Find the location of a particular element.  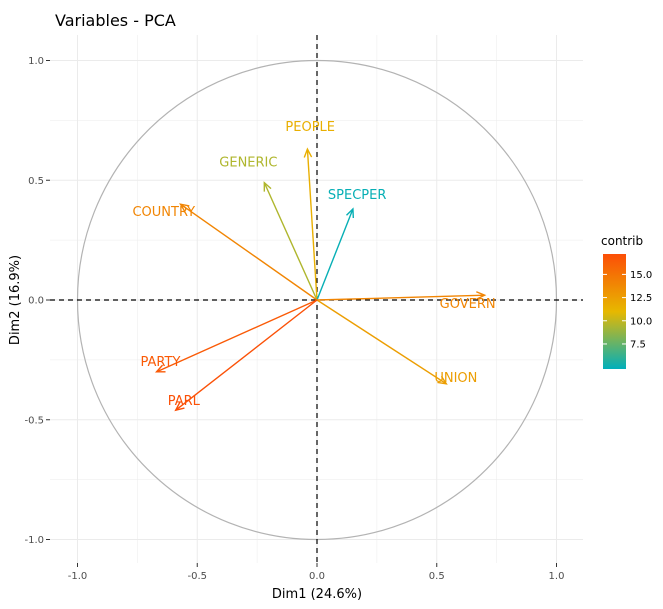

variable-arrow-party is located at coordinates (236, 336).